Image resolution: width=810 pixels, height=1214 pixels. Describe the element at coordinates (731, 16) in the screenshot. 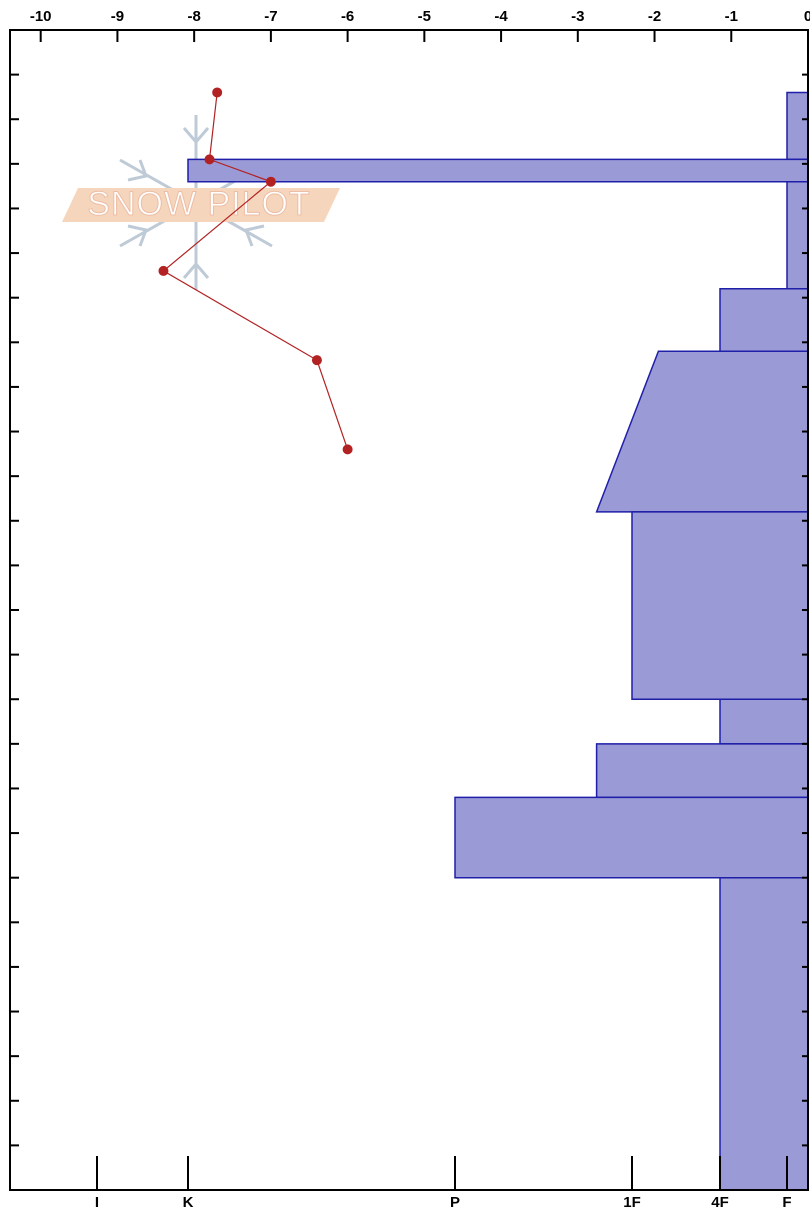

I see `x-tick-label: -1` at that location.